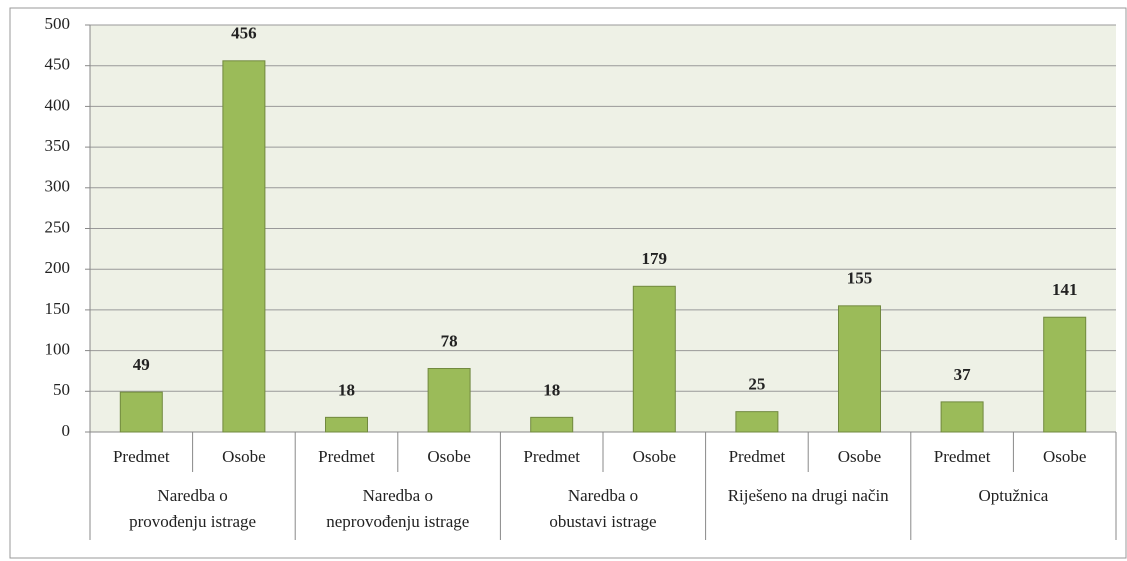  What do you see at coordinates (756, 384) in the screenshot?
I see `value-label: 25` at bounding box center [756, 384].